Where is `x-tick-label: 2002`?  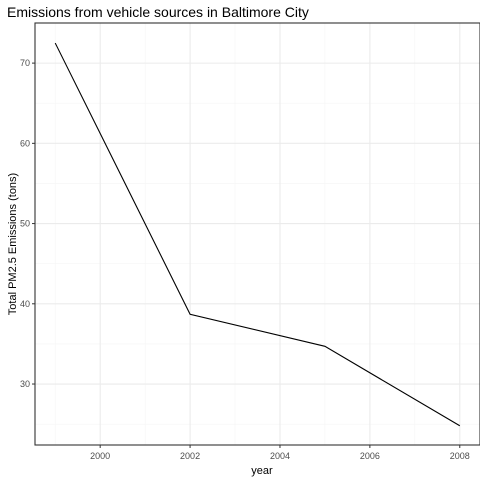
x-tick-label: 2002 is located at coordinates (190, 456).